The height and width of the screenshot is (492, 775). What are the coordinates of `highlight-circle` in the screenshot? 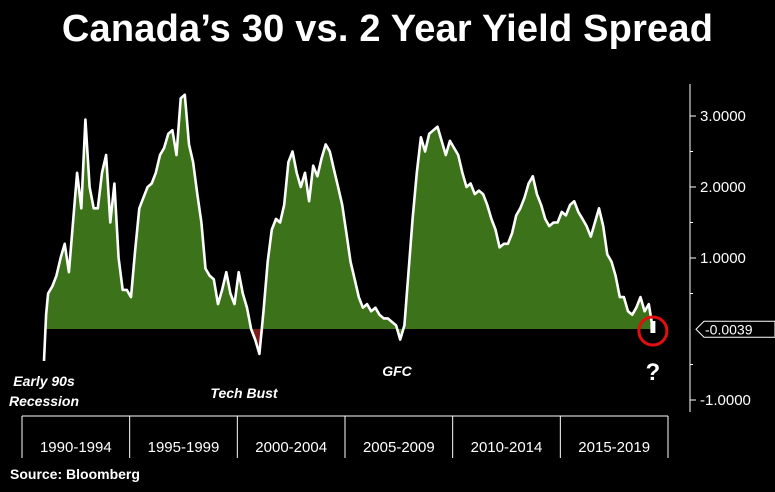 It's located at (653, 331).